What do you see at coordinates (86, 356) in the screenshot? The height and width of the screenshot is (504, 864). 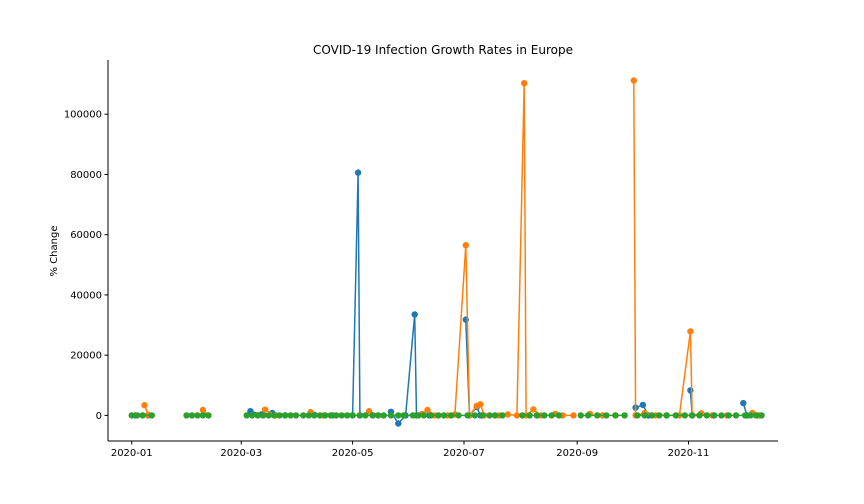 I see `y-tick-label: 20000` at bounding box center [86, 356].